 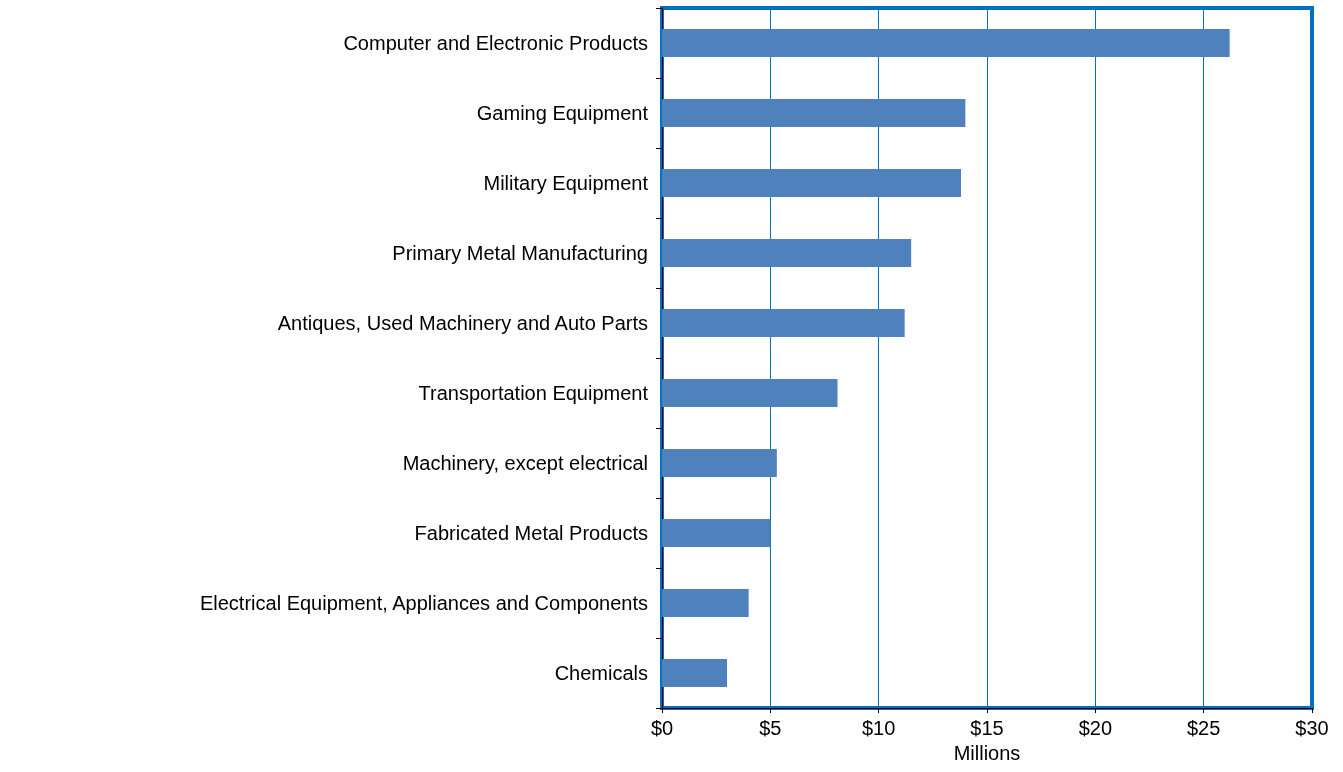 What do you see at coordinates (770, 728) in the screenshot?
I see `x-tick-label: $5` at bounding box center [770, 728].